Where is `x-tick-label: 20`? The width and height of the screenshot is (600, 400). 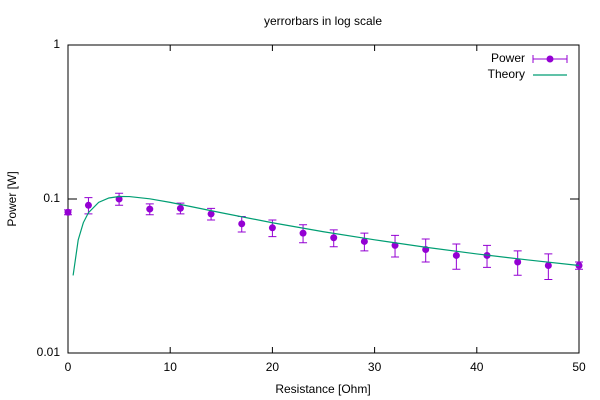 x-tick-label: 20 is located at coordinates (273, 367).